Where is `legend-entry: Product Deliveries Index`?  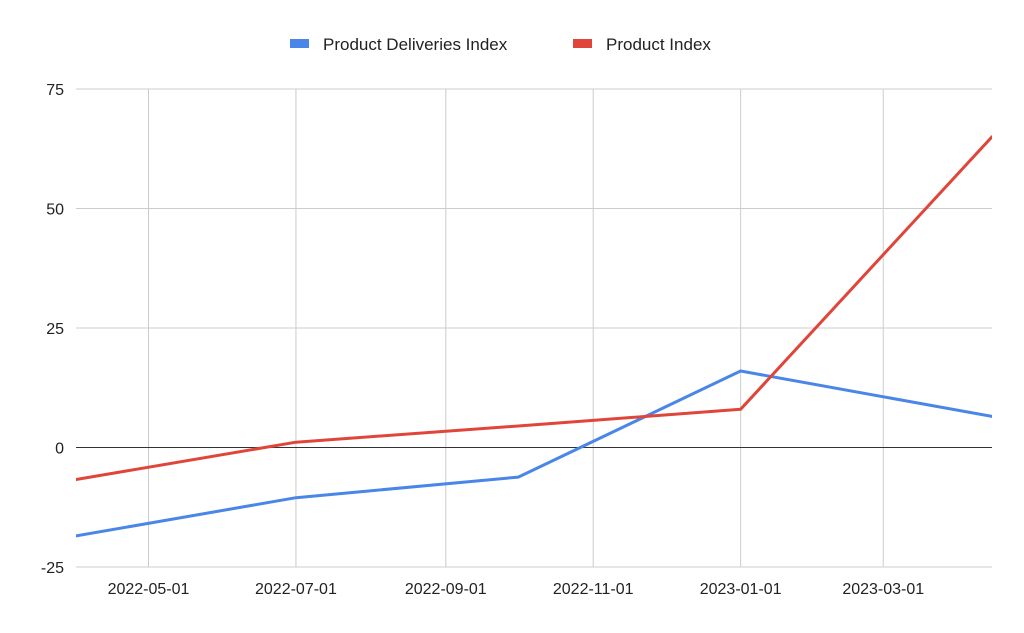
legend-entry: Product Deliveries Index is located at coordinates (399, 44).